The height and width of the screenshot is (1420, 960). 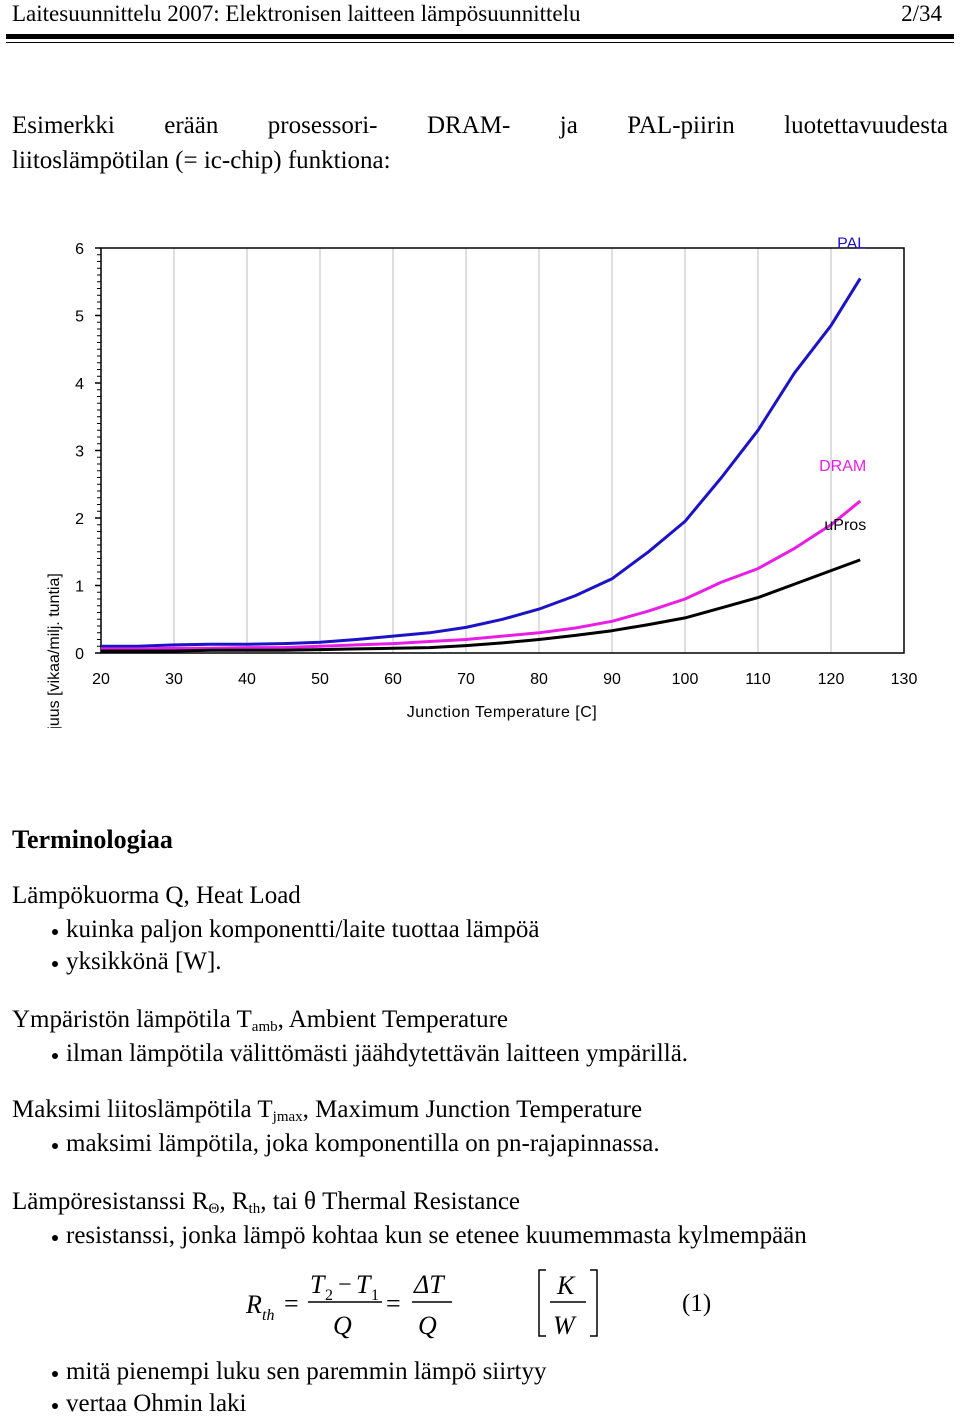 I want to click on formula-q1: Q, so click(x=342, y=1325).